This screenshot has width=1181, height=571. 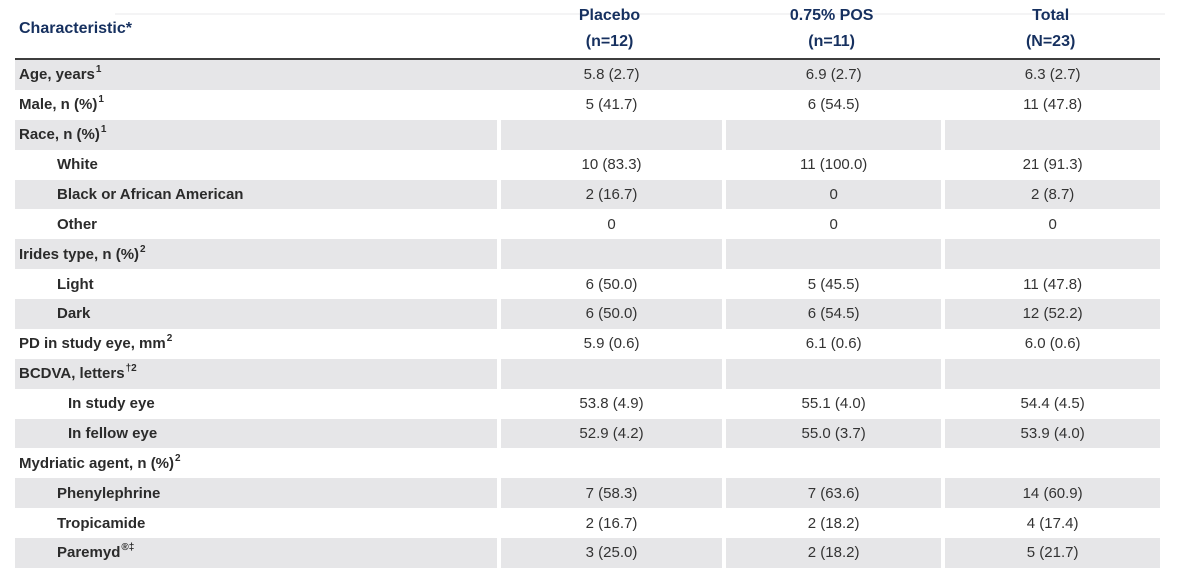 I want to click on cell-total: 0, so click(x=1050, y=224).